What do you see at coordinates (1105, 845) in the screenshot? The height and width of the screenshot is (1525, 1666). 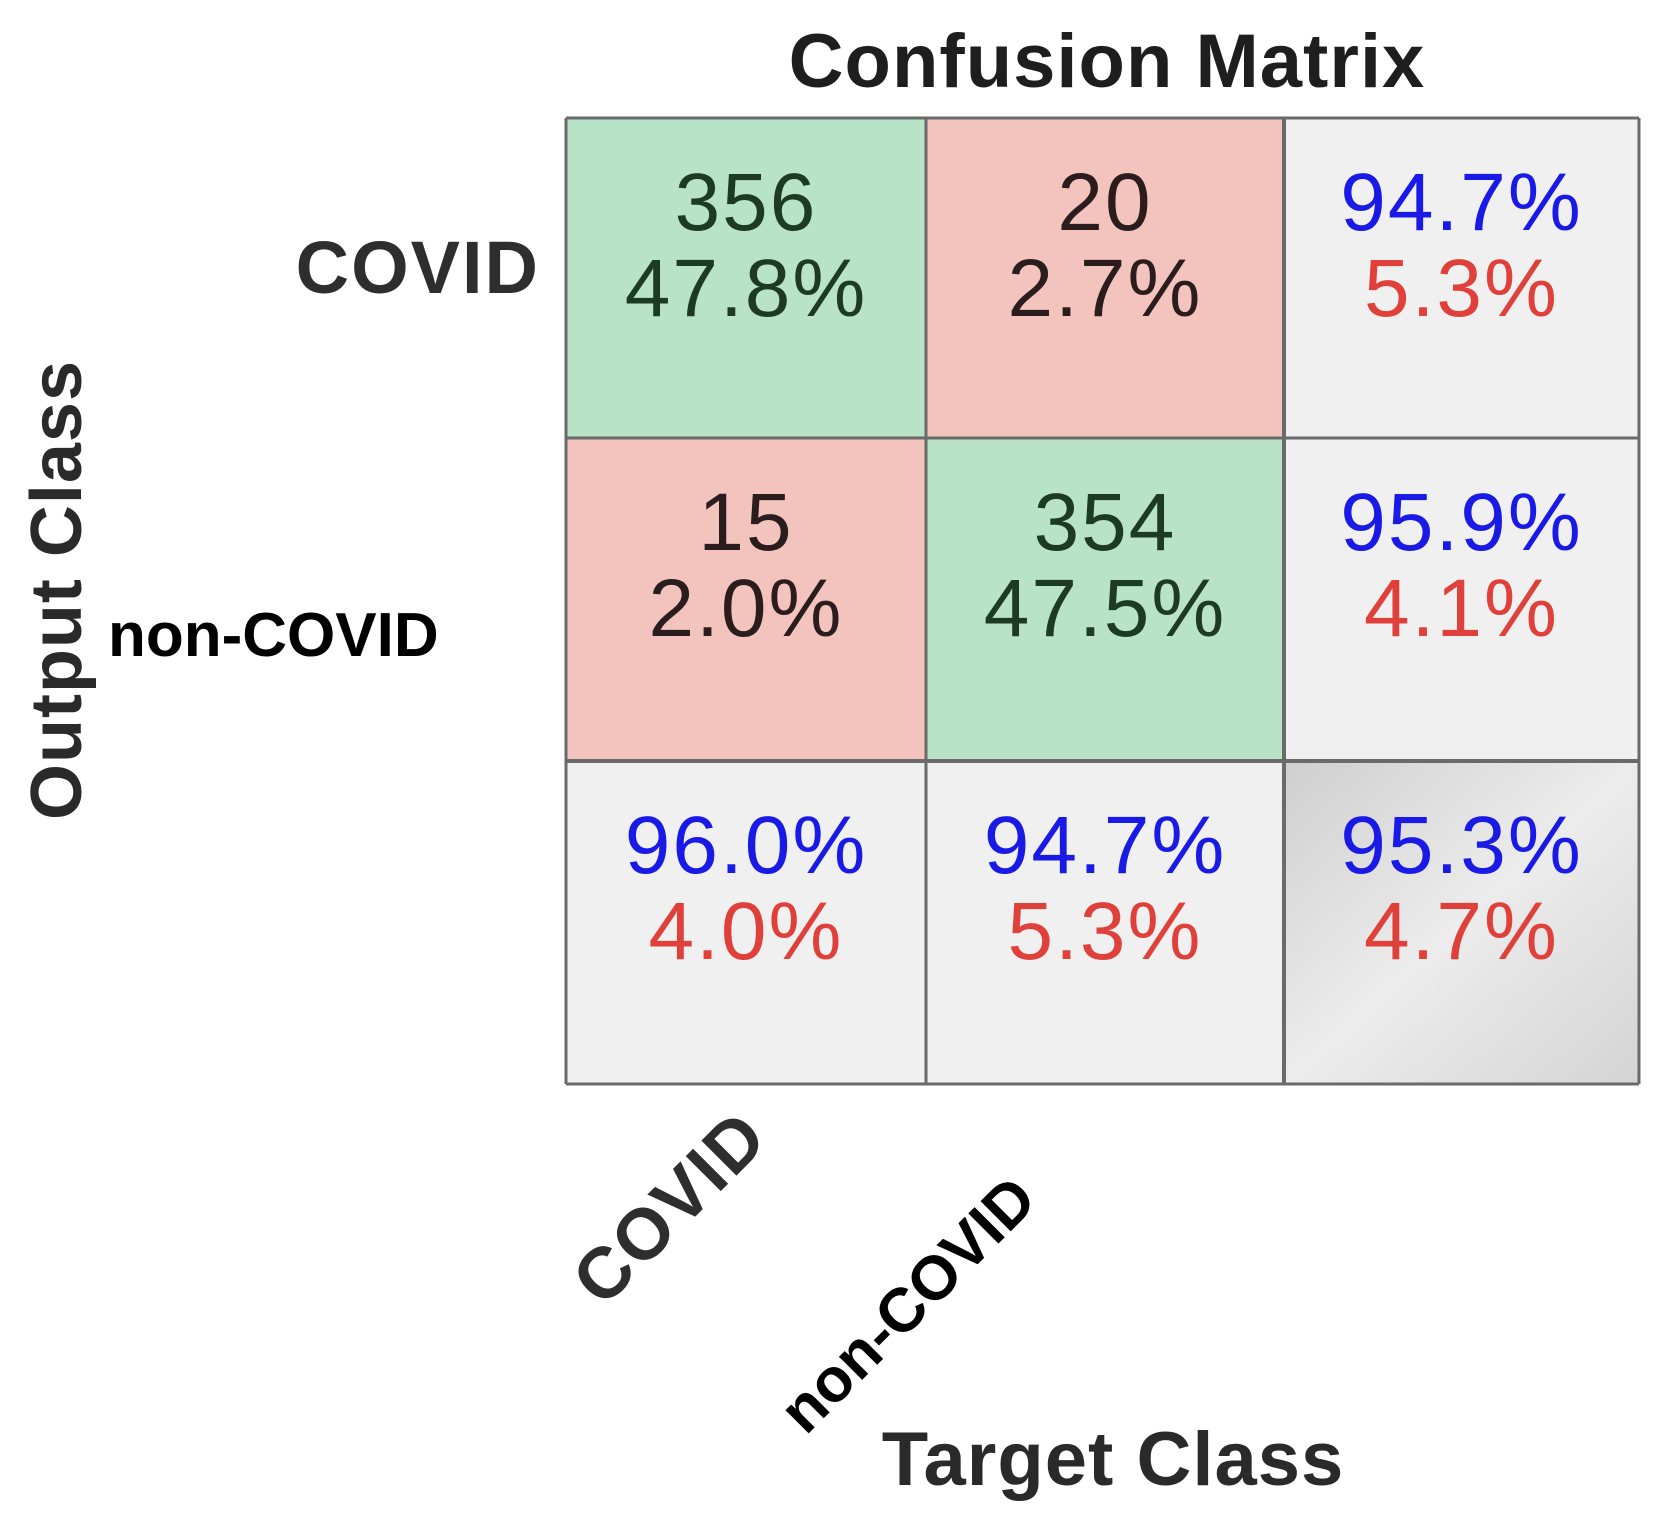 I see `col-summary-correct-1: 94.7%` at bounding box center [1105, 845].